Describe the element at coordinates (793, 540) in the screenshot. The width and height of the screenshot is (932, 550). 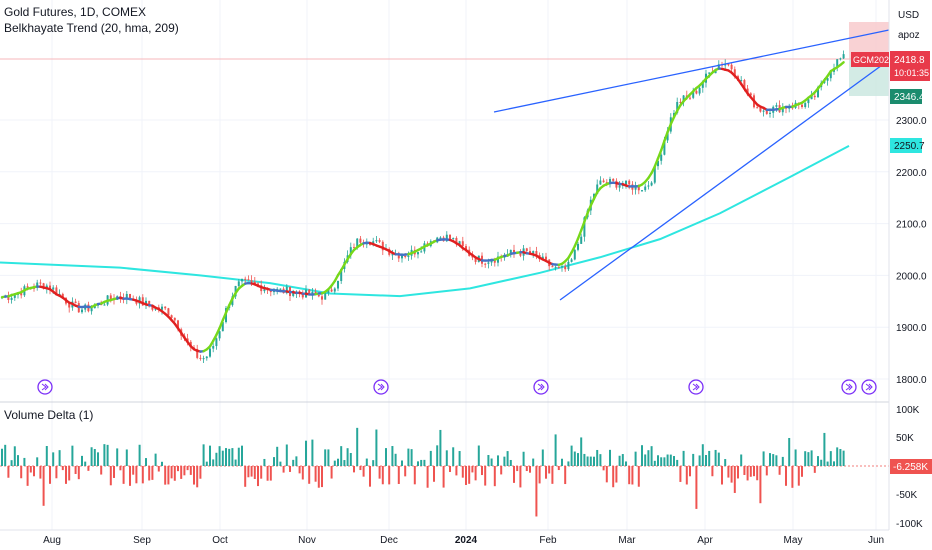
I see `time-label: May` at that location.